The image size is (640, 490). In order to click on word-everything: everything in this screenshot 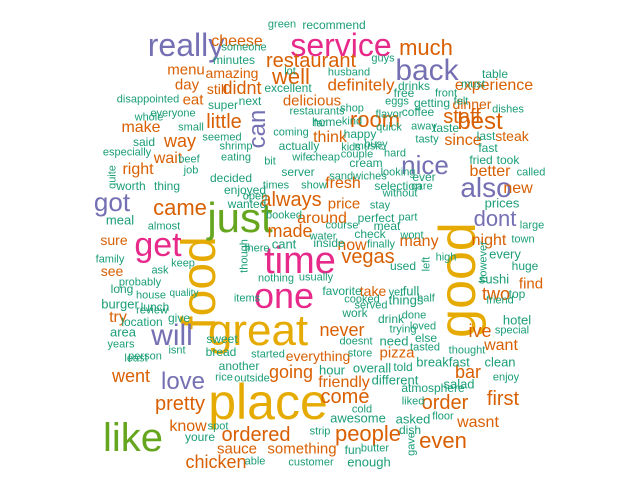, I will do `click(318, 356)`.